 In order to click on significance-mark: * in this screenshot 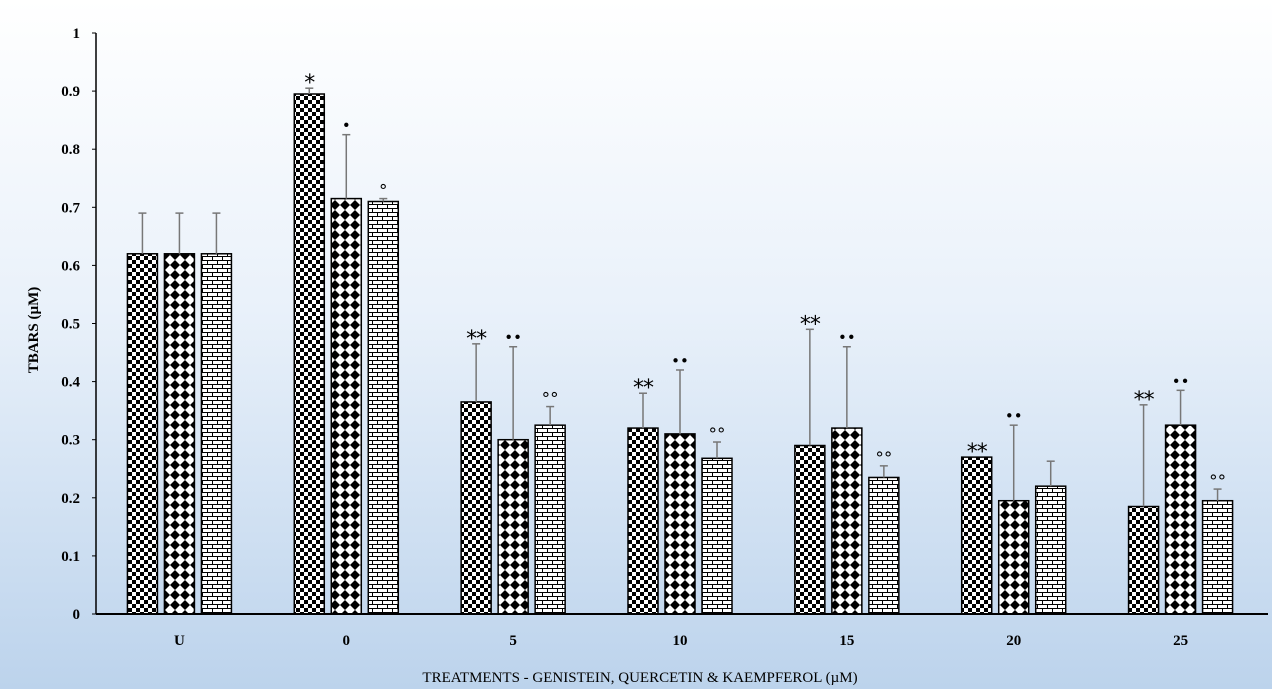, I will do `click(309, 83)`.